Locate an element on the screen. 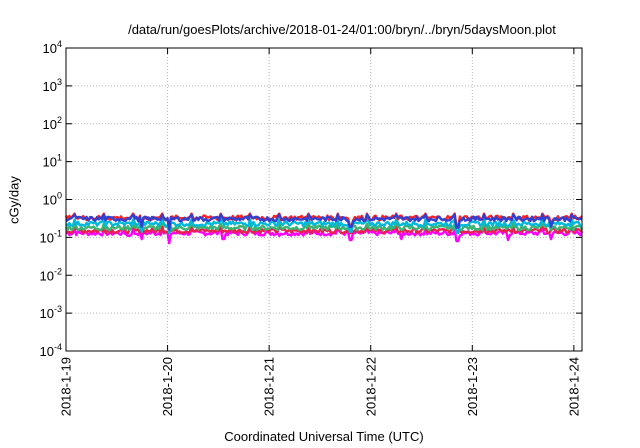 The width and height of the screenshot is (640, 448). y-axis-label: cGy/day is located at coordinates (14, 200).